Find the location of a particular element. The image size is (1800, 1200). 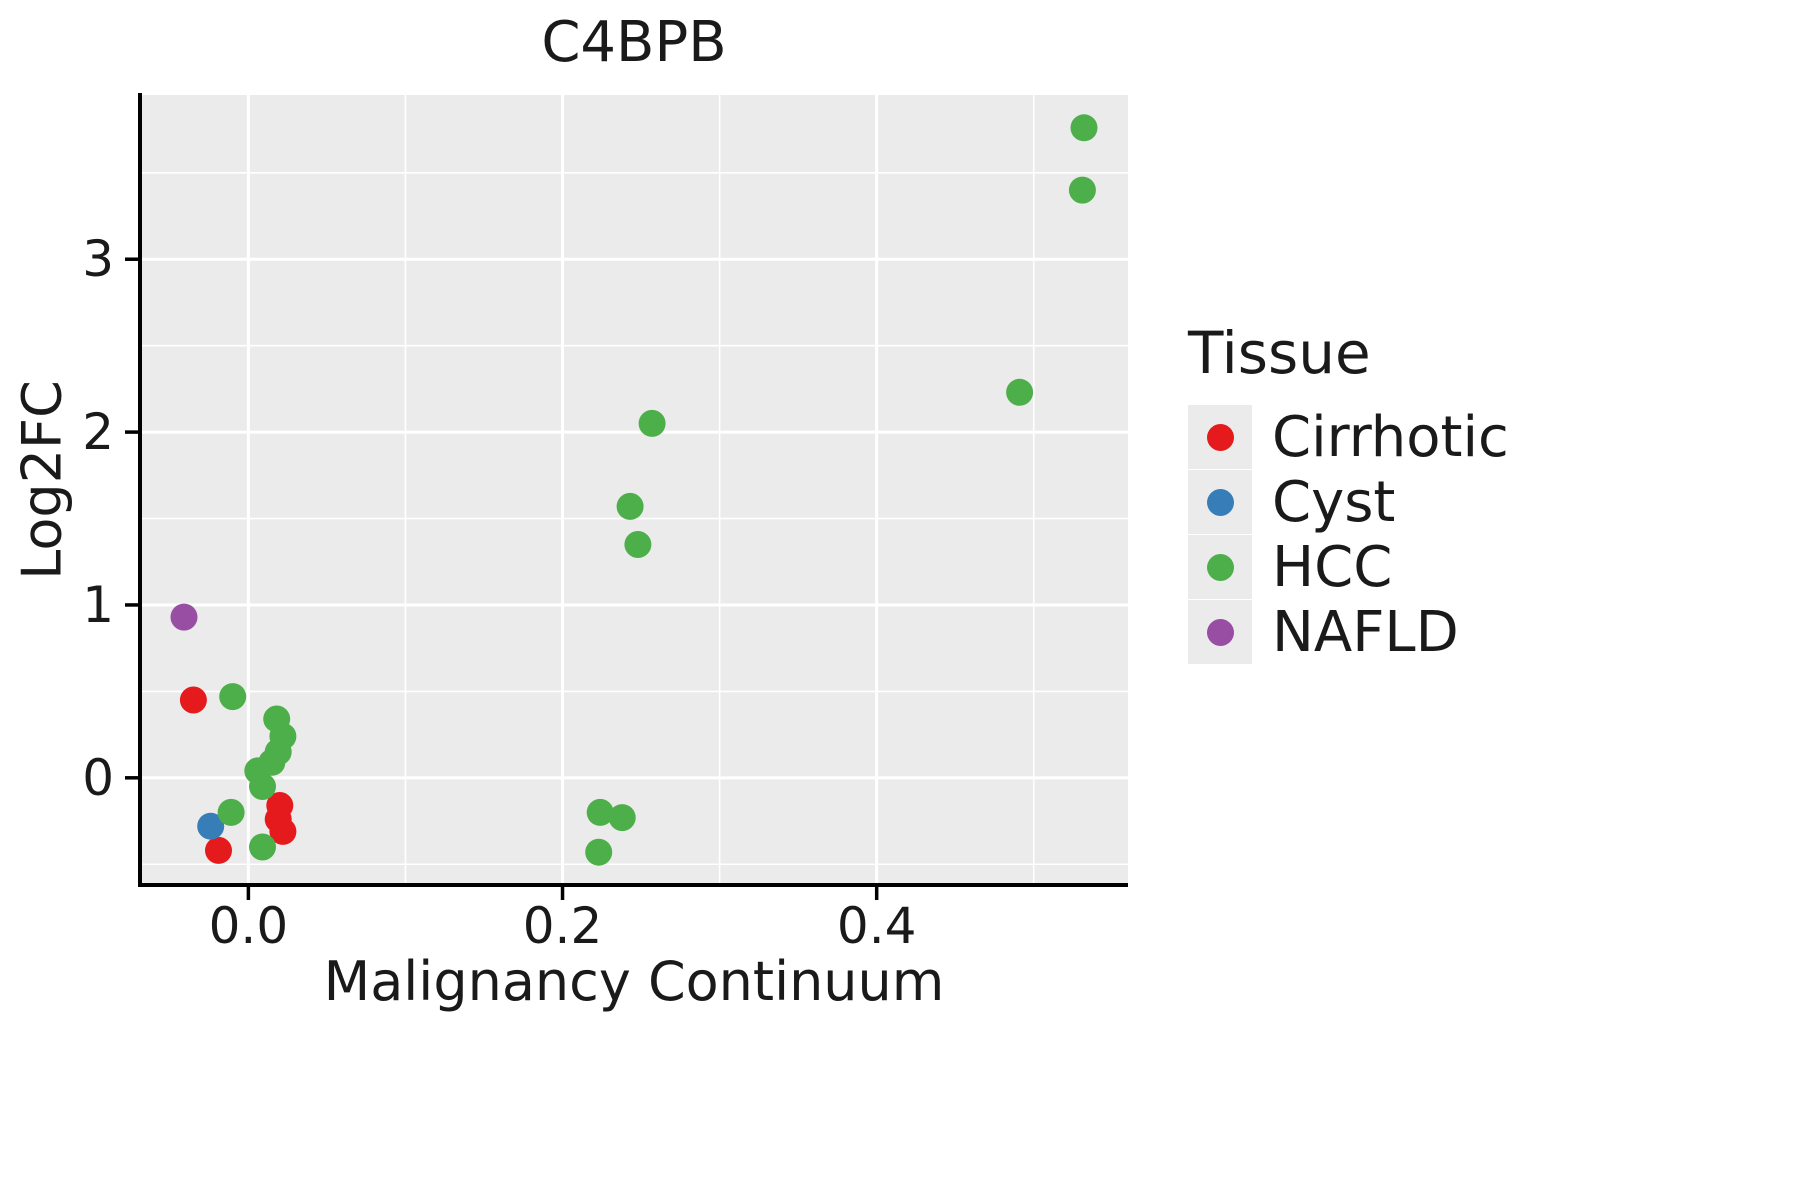

data-point-cyst is located at coordinates (211, 826).